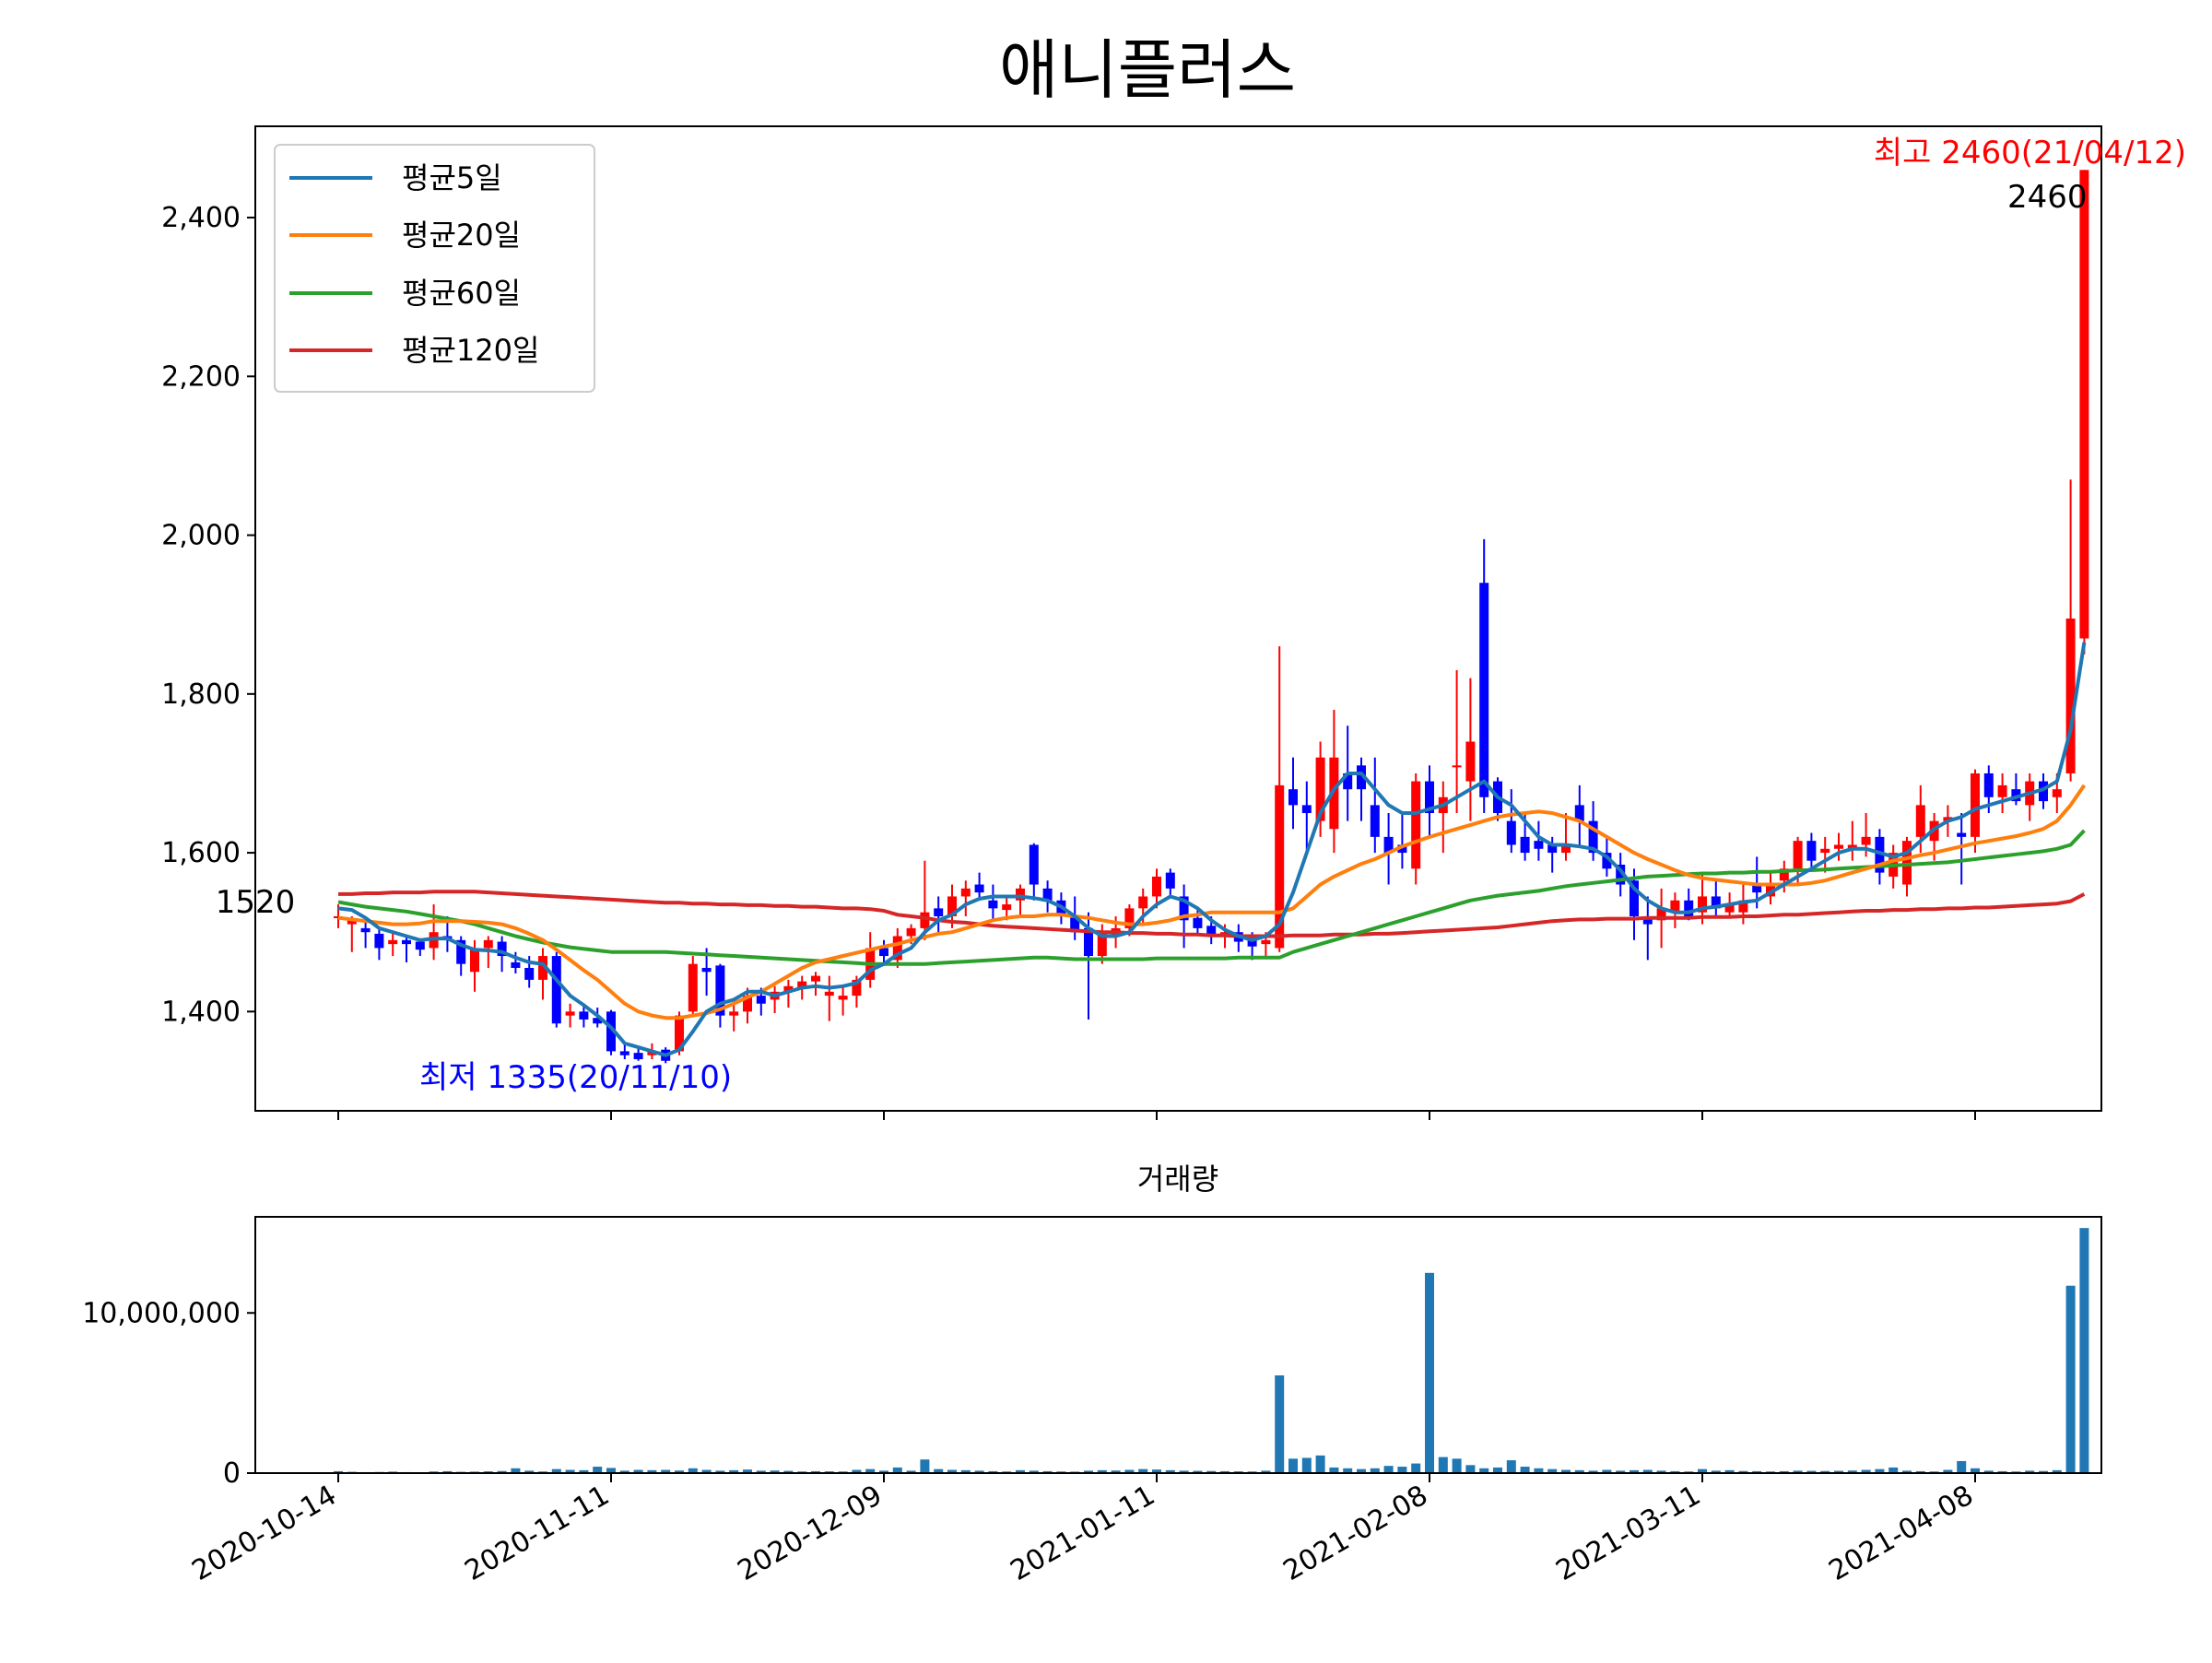 The width and height of the screenshot is (2212, 1663). Describe the element at coordinates (470, 350) in the screenshot. I see `legend-label-ma120: 평균120일` at that location.